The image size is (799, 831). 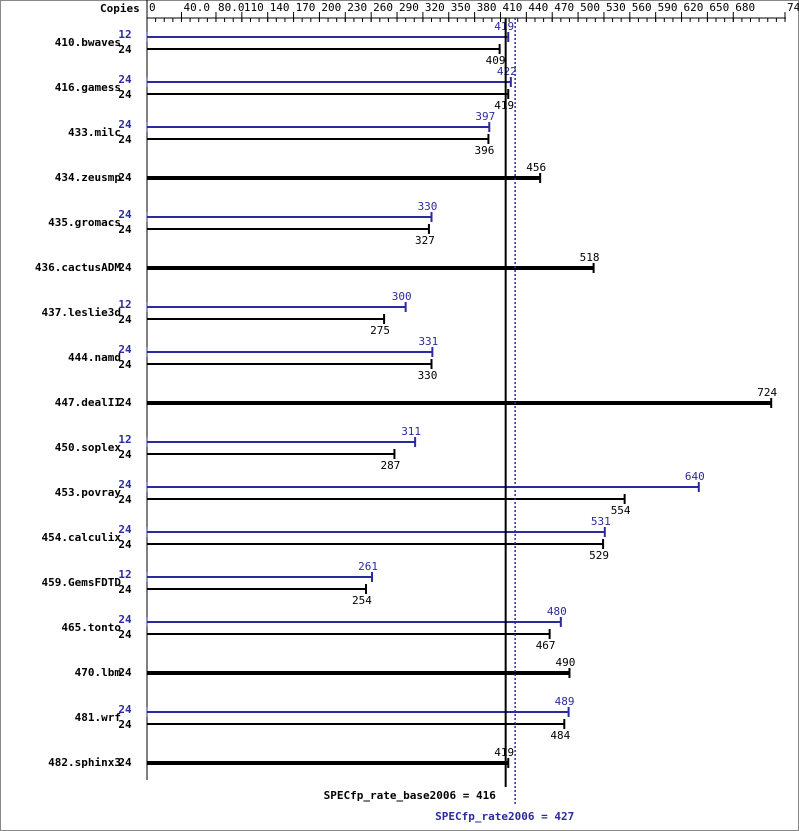 I want to click on value-label: 480, so click(x=557, y=611).